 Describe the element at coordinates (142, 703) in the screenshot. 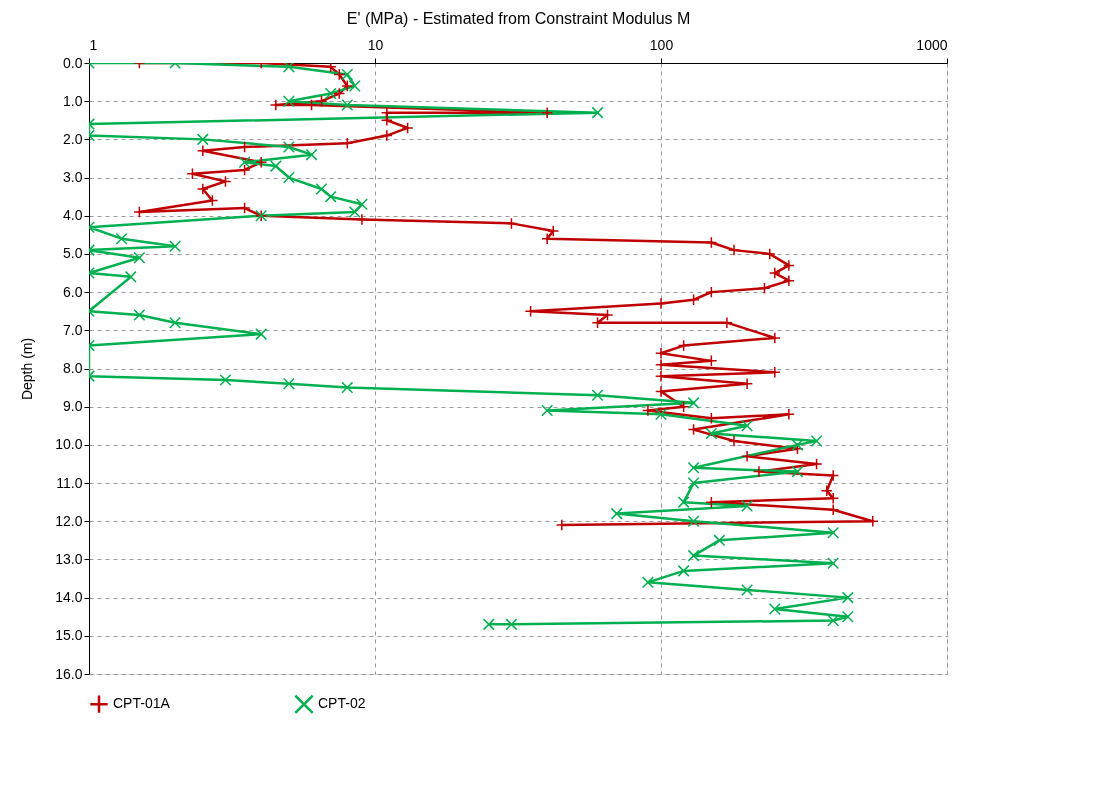

I see `legend-label: CPT-01A` at that location.